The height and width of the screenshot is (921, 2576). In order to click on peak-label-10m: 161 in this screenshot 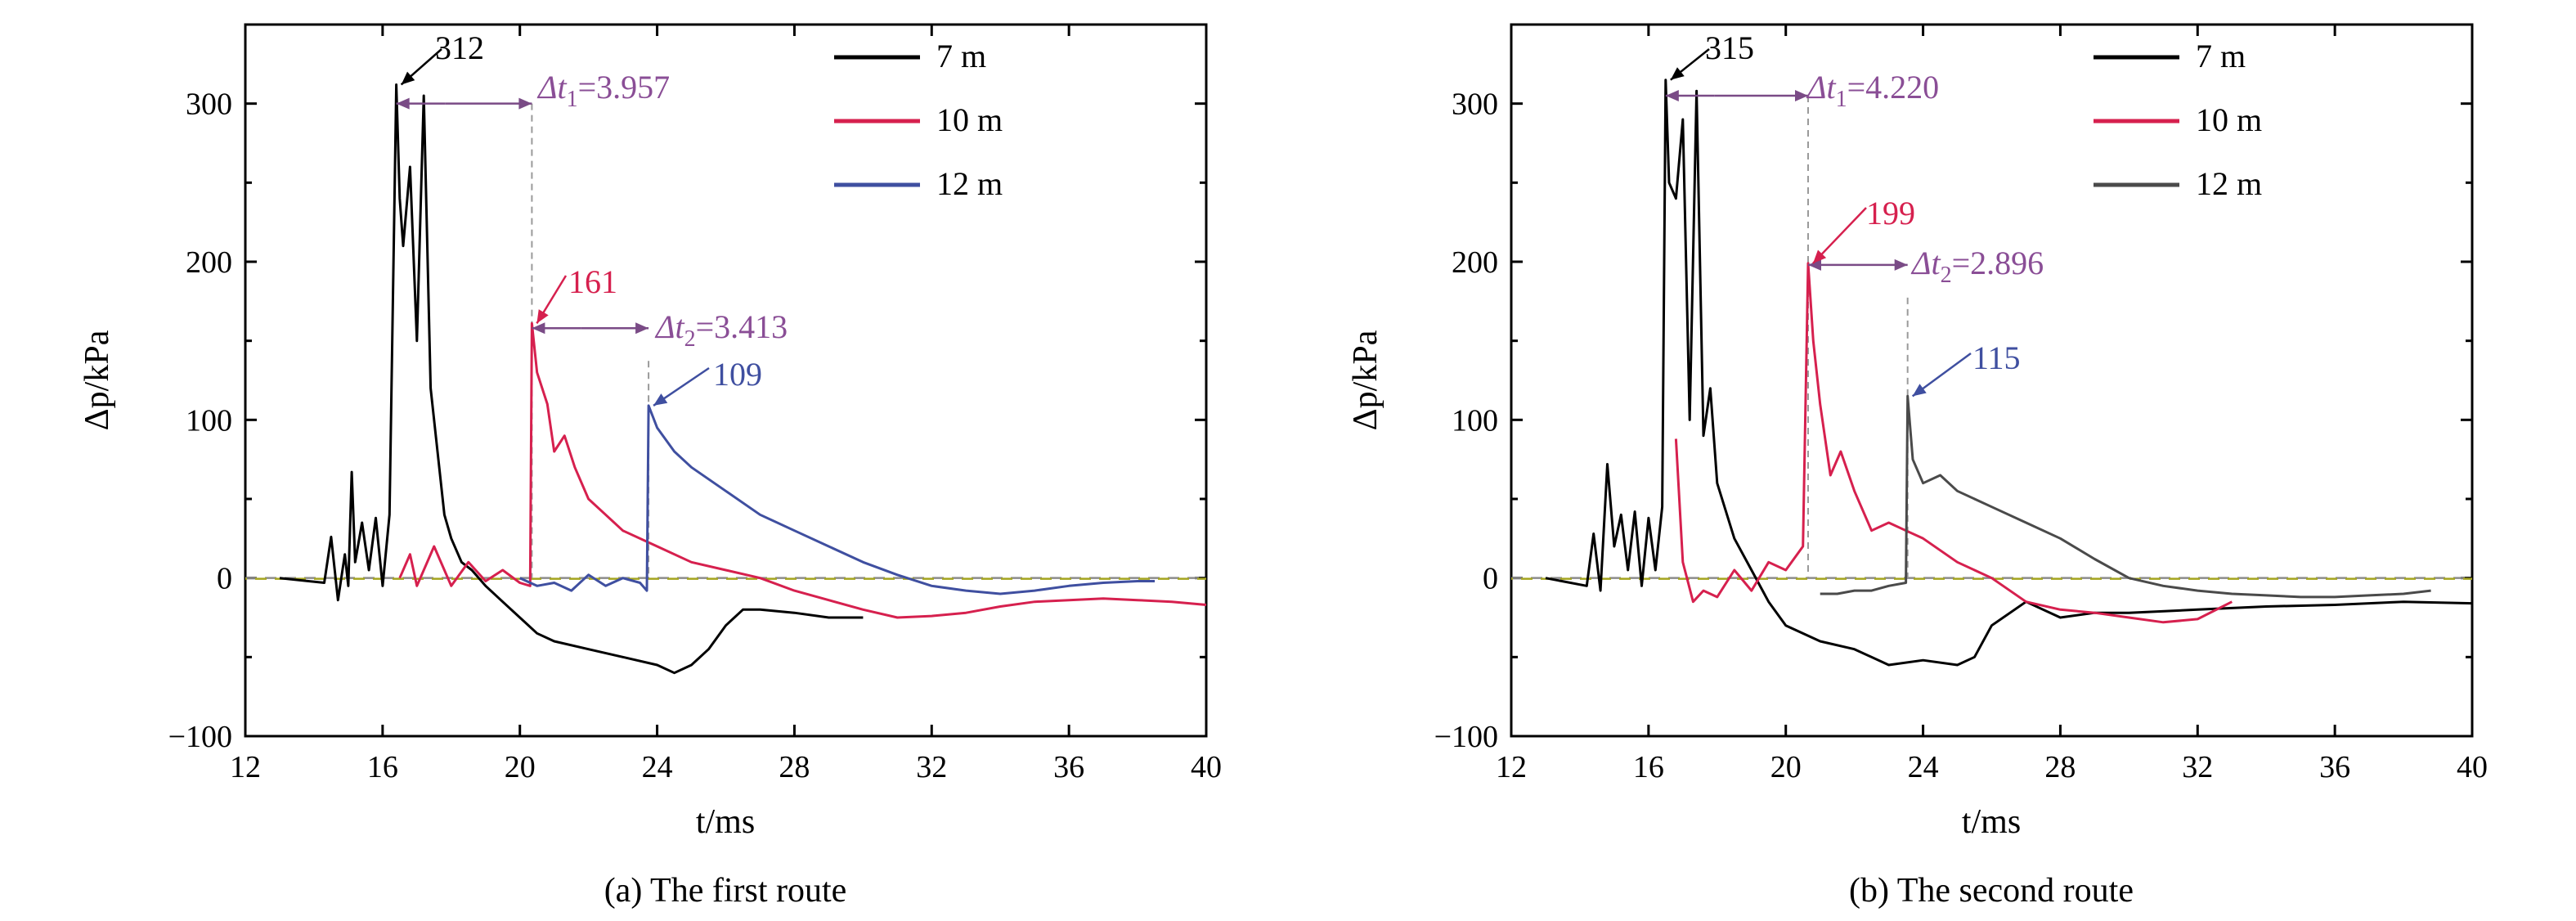, I will do `click(592, 281)`.